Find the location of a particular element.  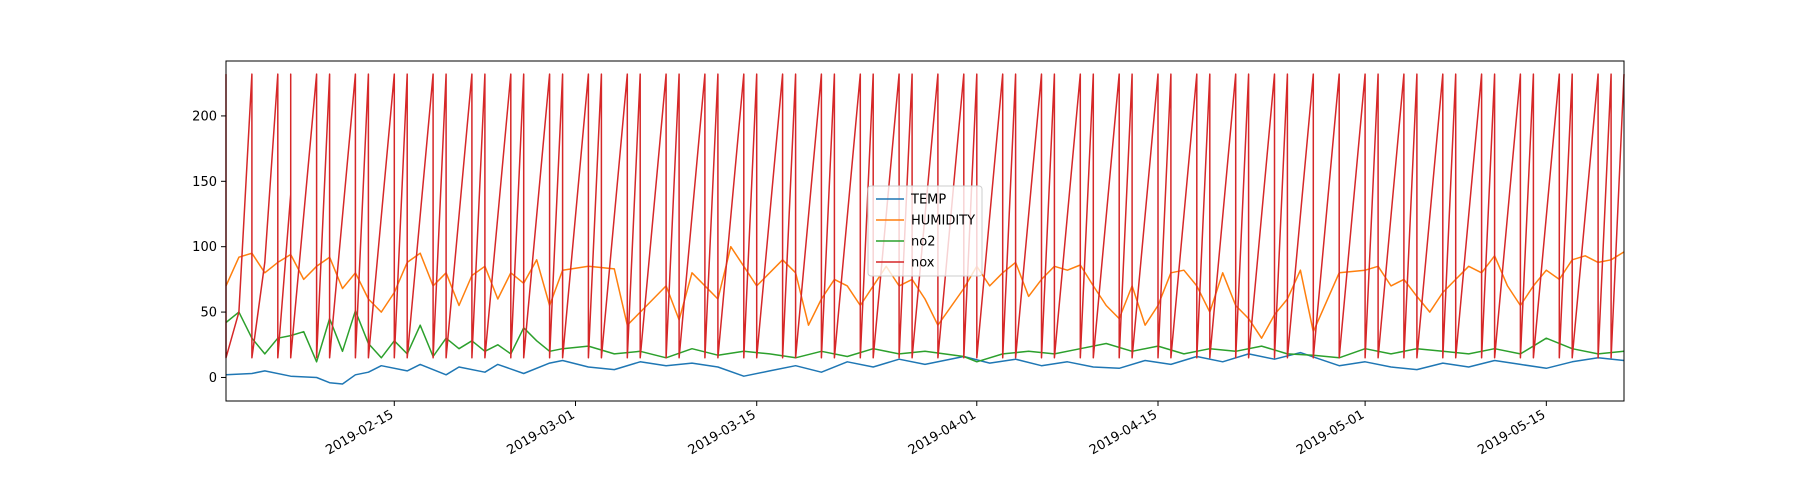

y-axis: 0 50 100 150 200 is located at coordinates (209, 247).